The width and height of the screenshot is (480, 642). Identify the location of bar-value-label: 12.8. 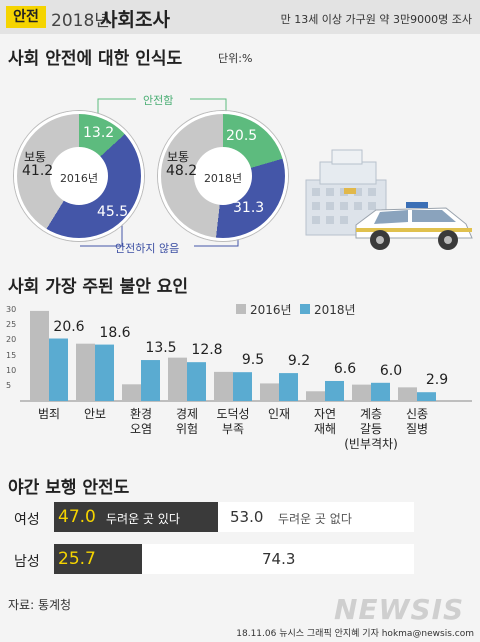
(207, 350).